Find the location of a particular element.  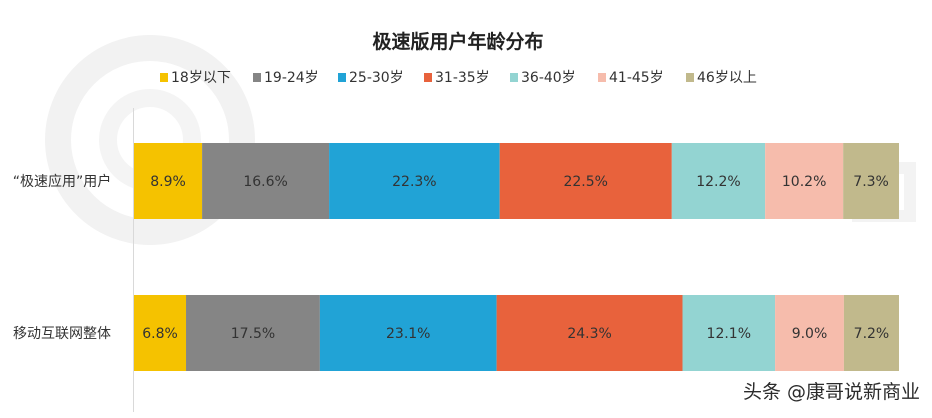

chart-title: 极速版用户年龄分布 is located at coordinates (457, 41).